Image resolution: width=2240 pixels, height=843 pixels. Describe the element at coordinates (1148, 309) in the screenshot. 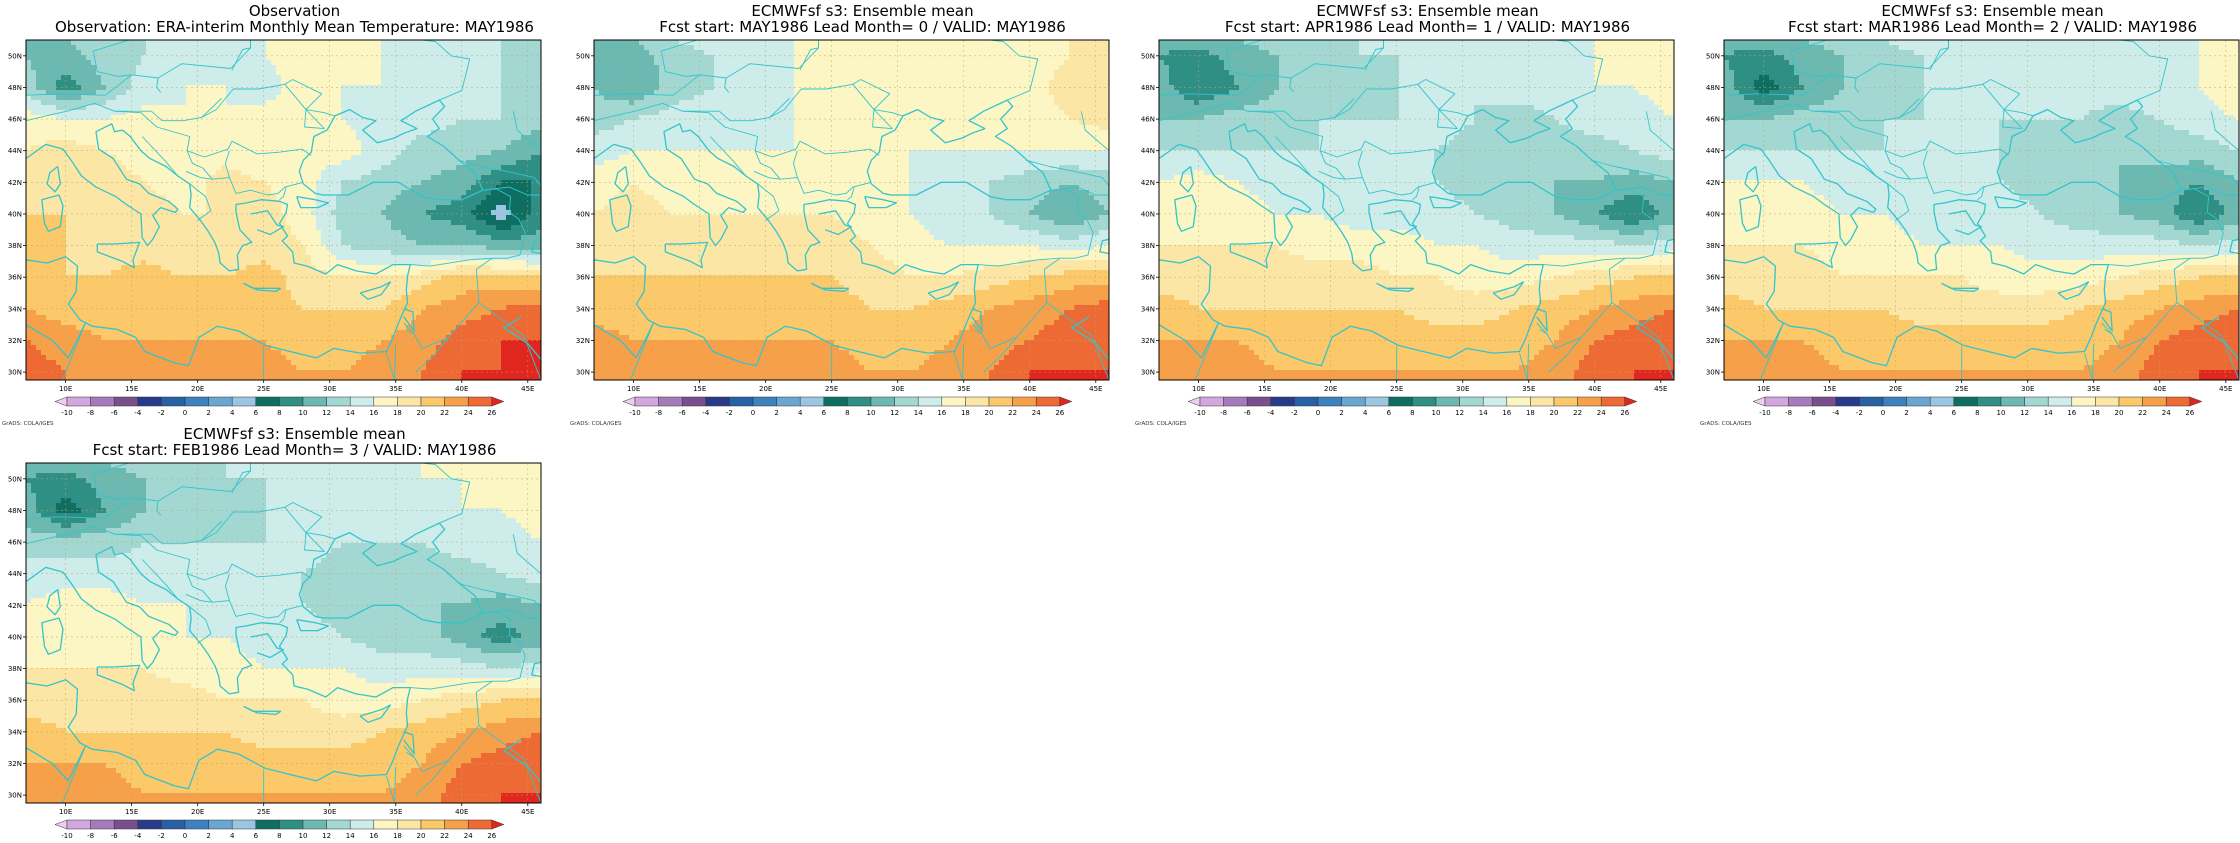

I see `lat-tick-label: 34N` at that location.